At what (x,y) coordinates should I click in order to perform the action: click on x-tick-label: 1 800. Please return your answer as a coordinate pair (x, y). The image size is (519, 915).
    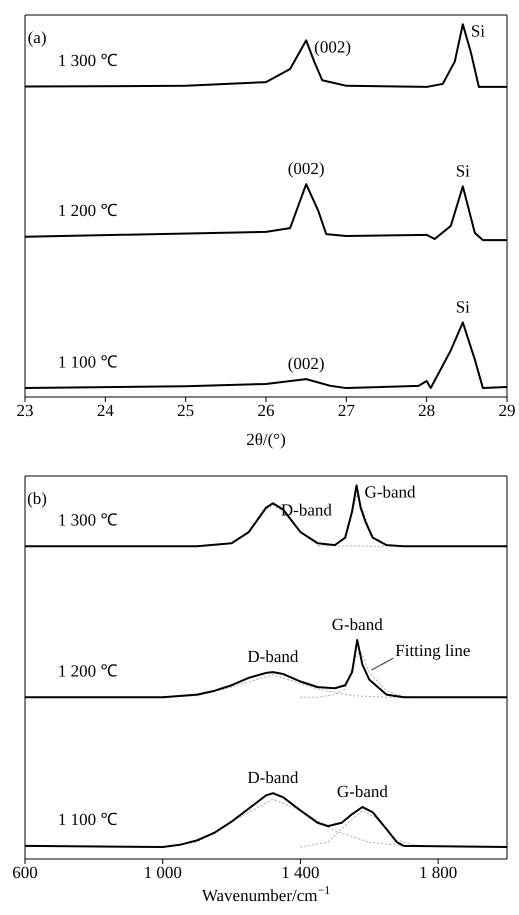
    Looking at the image, I should click on (438, 872).